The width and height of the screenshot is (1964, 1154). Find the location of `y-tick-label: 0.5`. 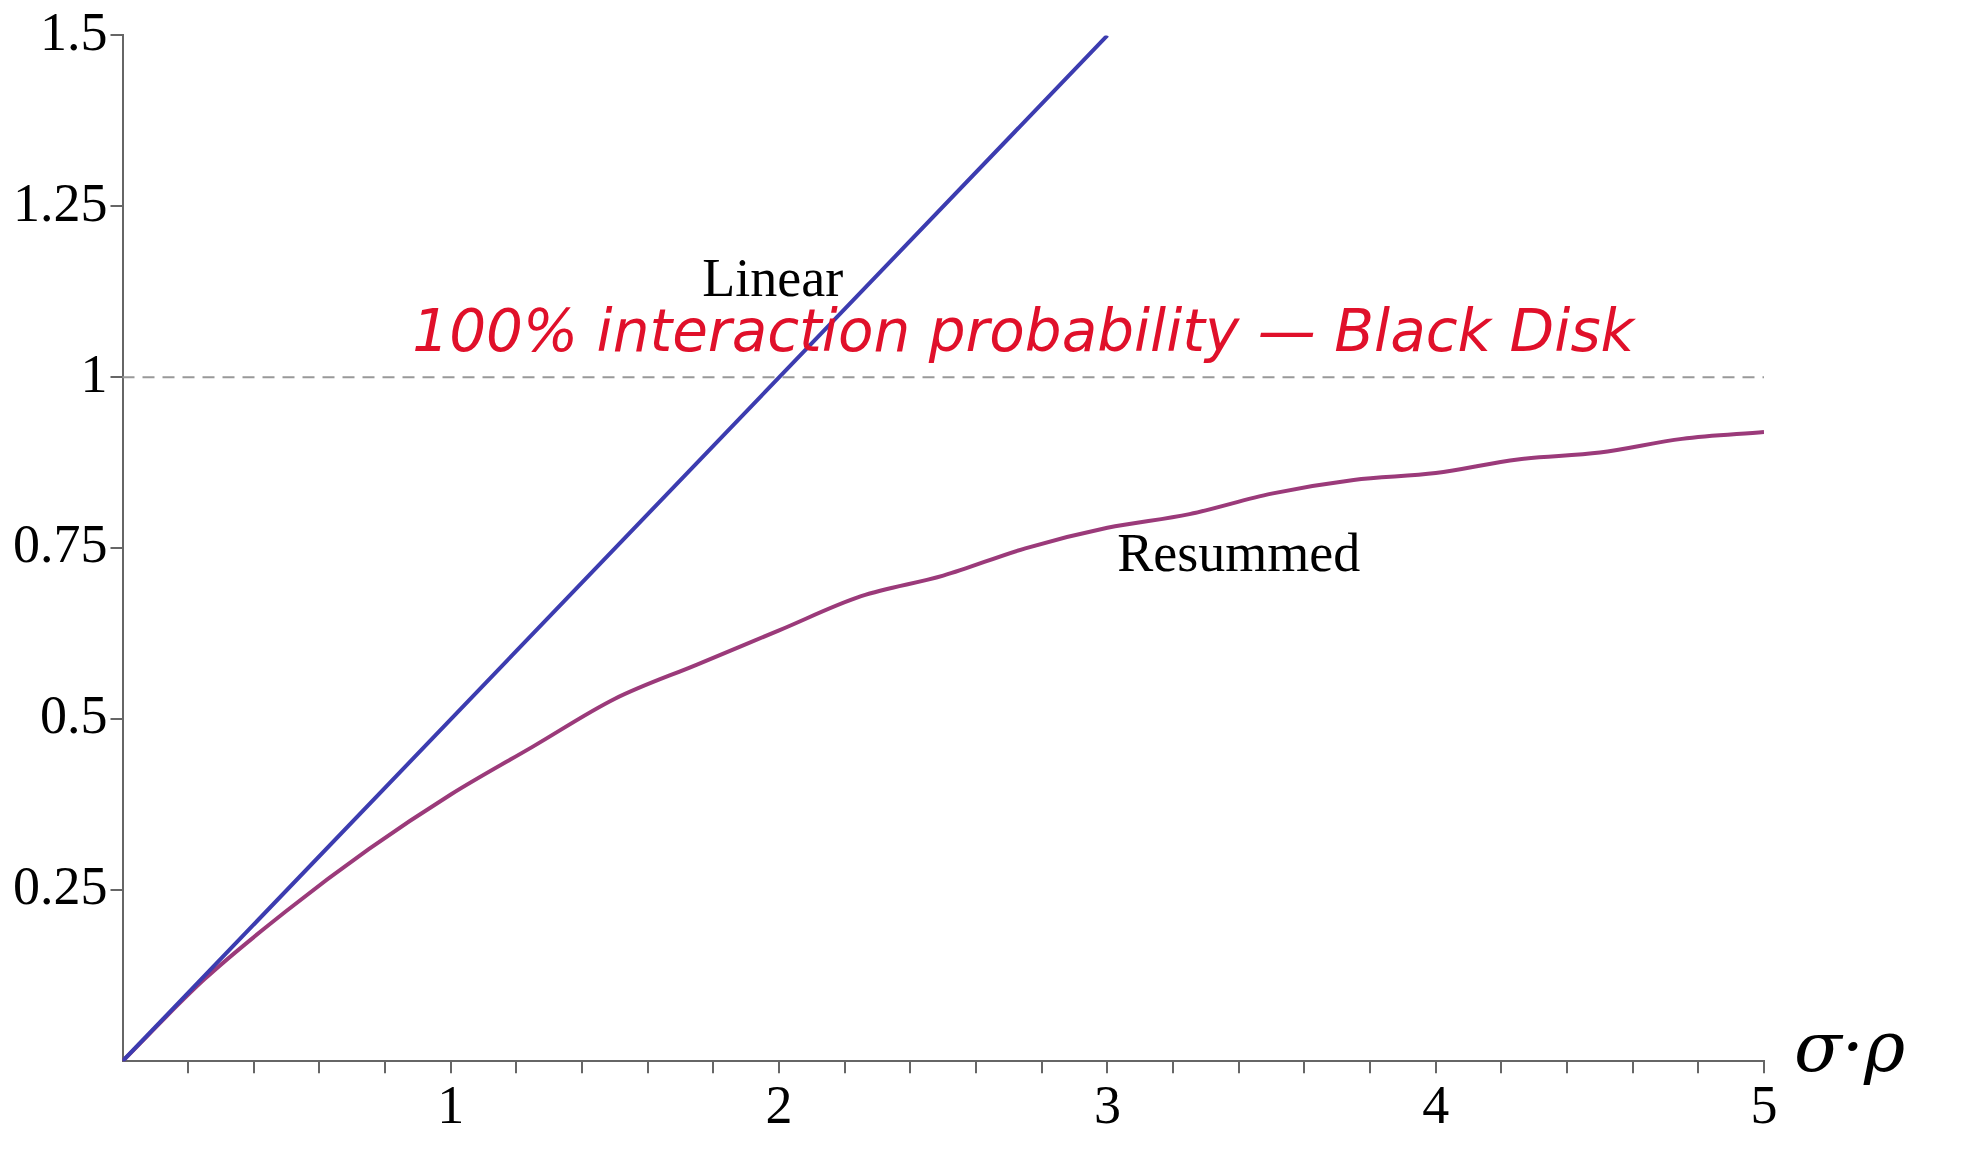

y-tick-label: 0.5 is located at coordinates (74, 715).